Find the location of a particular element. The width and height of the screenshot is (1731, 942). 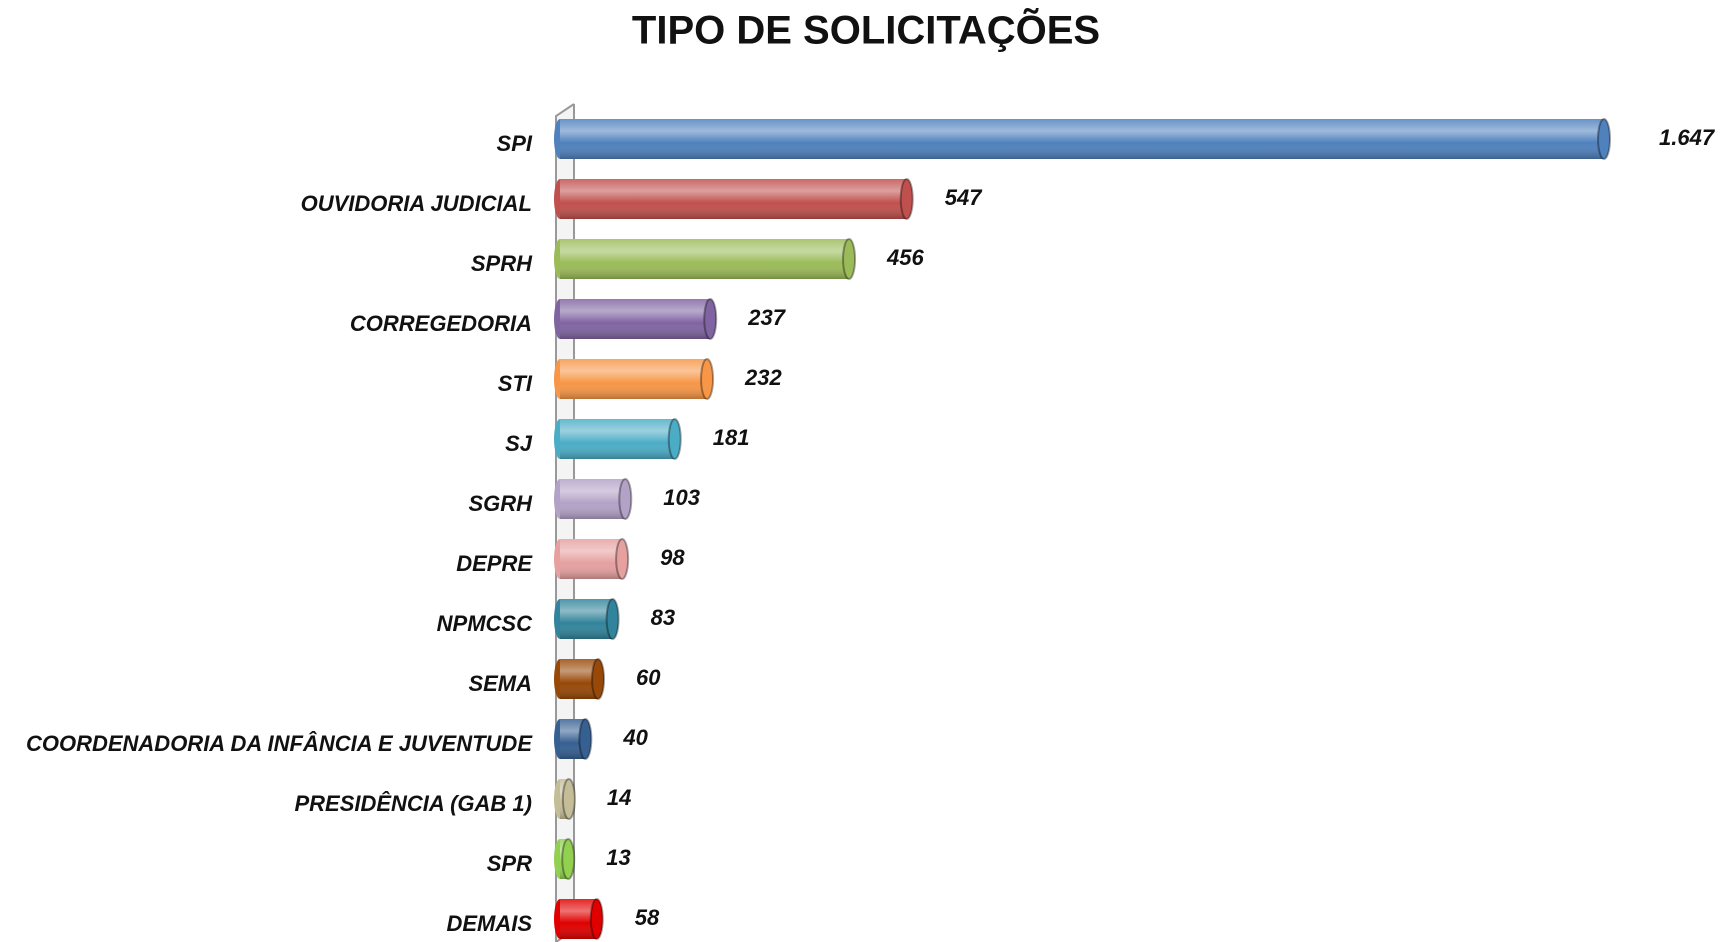

y-tick-label: SPR is located at coordinates (509, 863).